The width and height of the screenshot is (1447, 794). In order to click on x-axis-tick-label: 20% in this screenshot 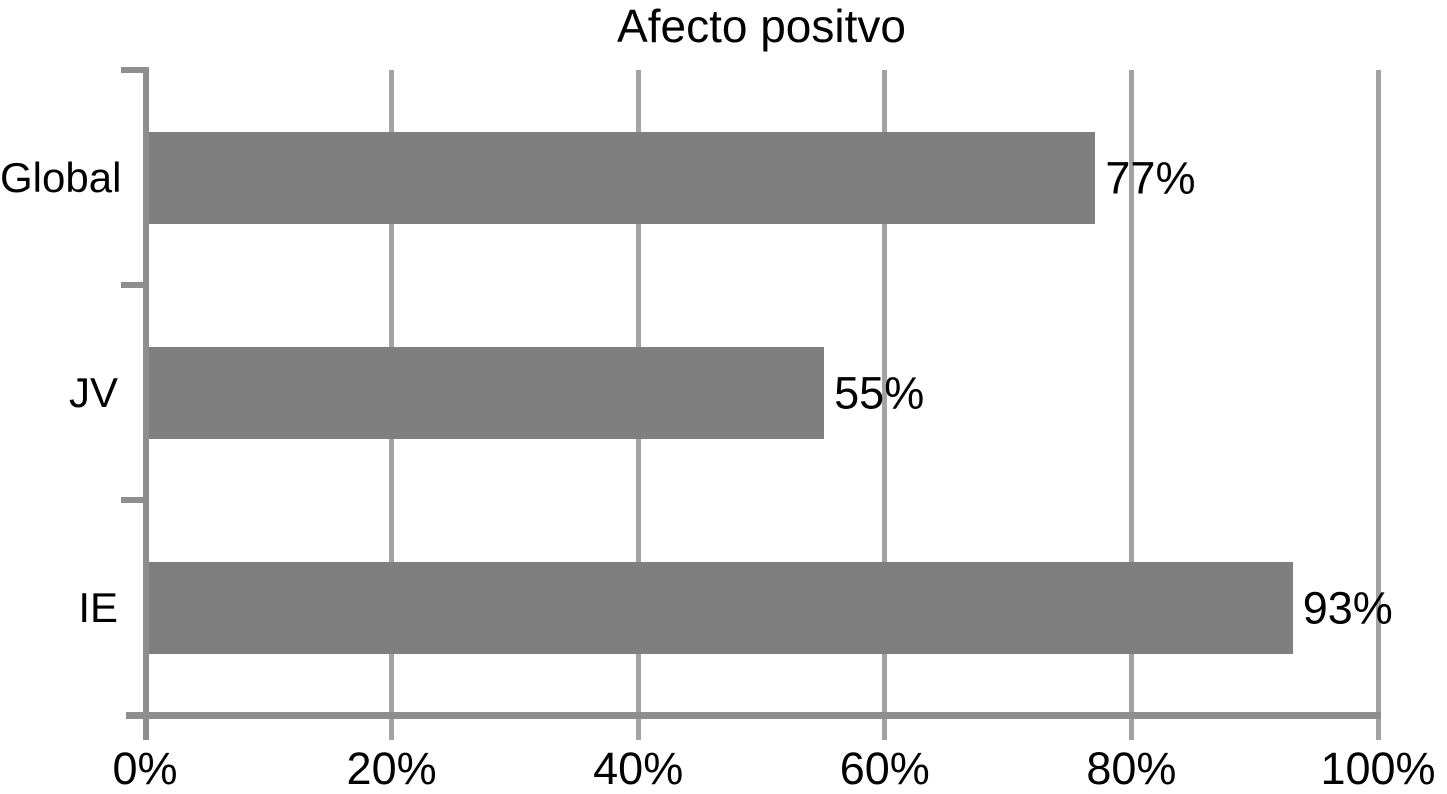, I will do `click(391, 768)`.